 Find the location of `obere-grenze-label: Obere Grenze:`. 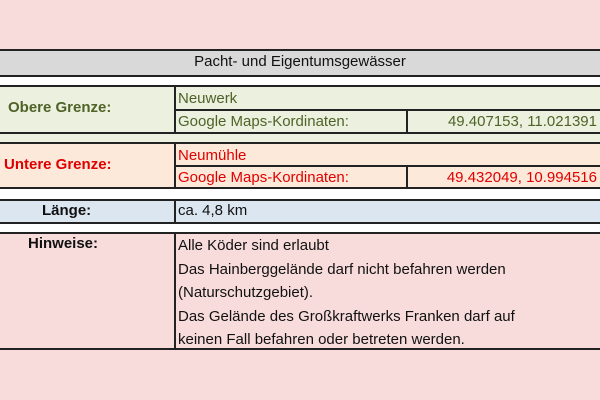

obere-grenze-label: Obere Grenze: is located at coordinates (60, 107).